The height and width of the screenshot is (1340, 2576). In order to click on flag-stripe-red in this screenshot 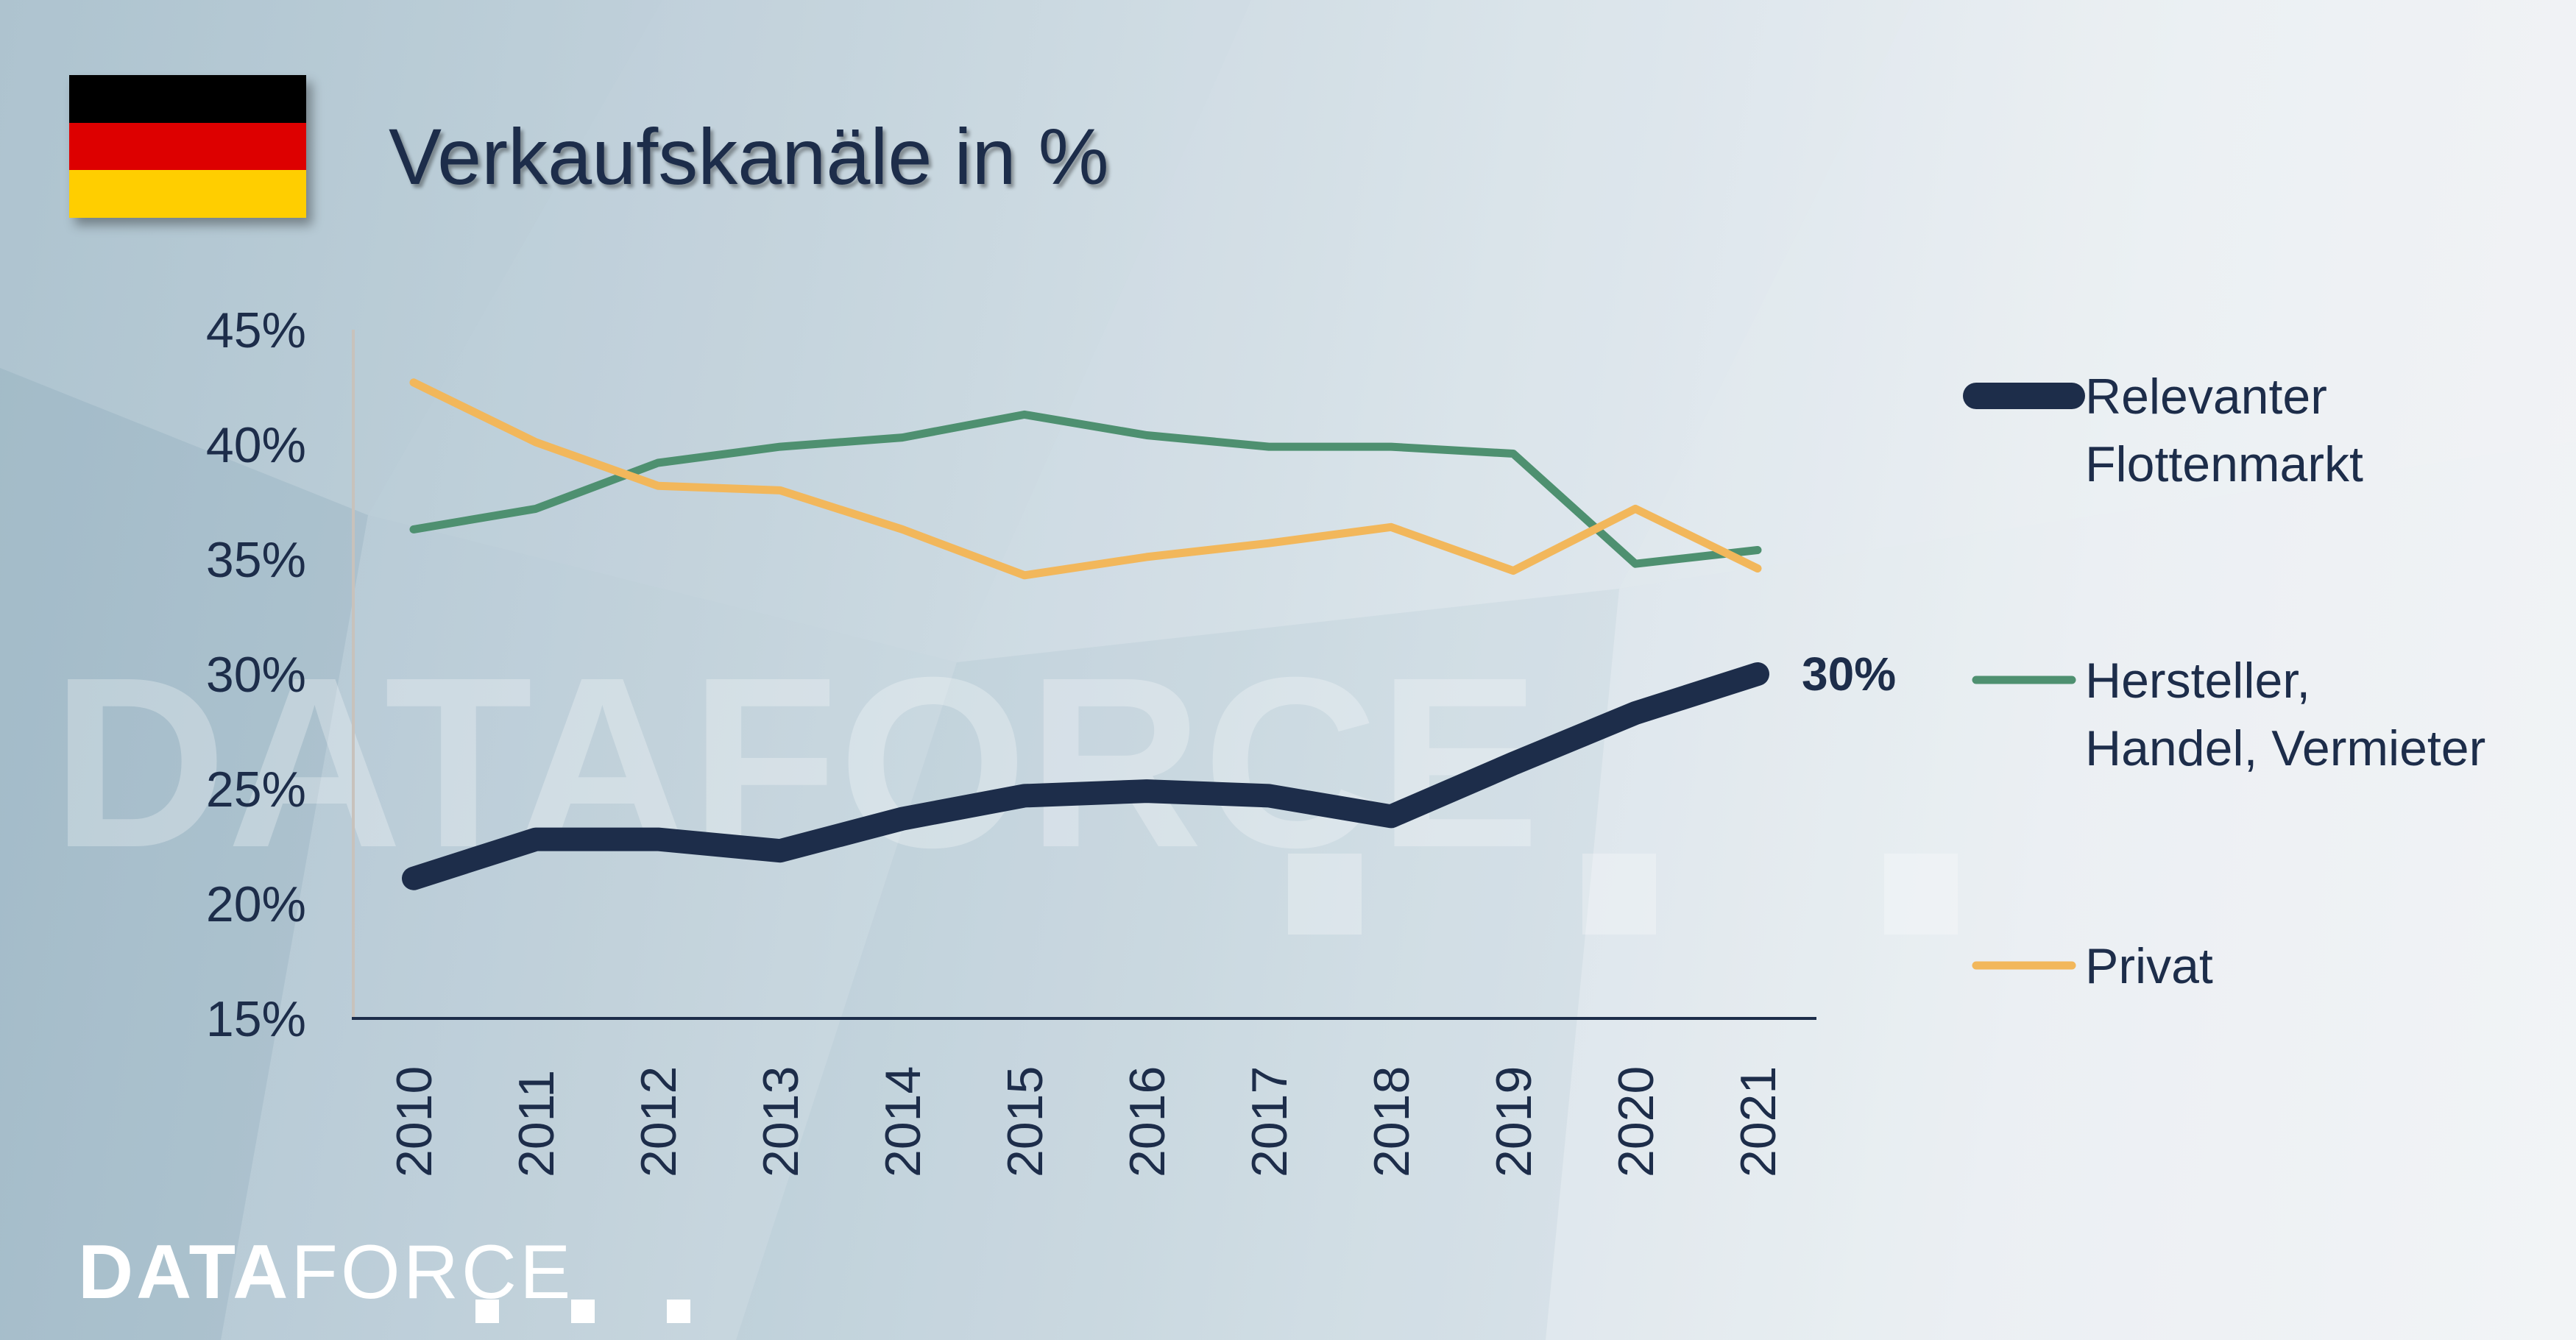, I will do `click(187, 146)`.